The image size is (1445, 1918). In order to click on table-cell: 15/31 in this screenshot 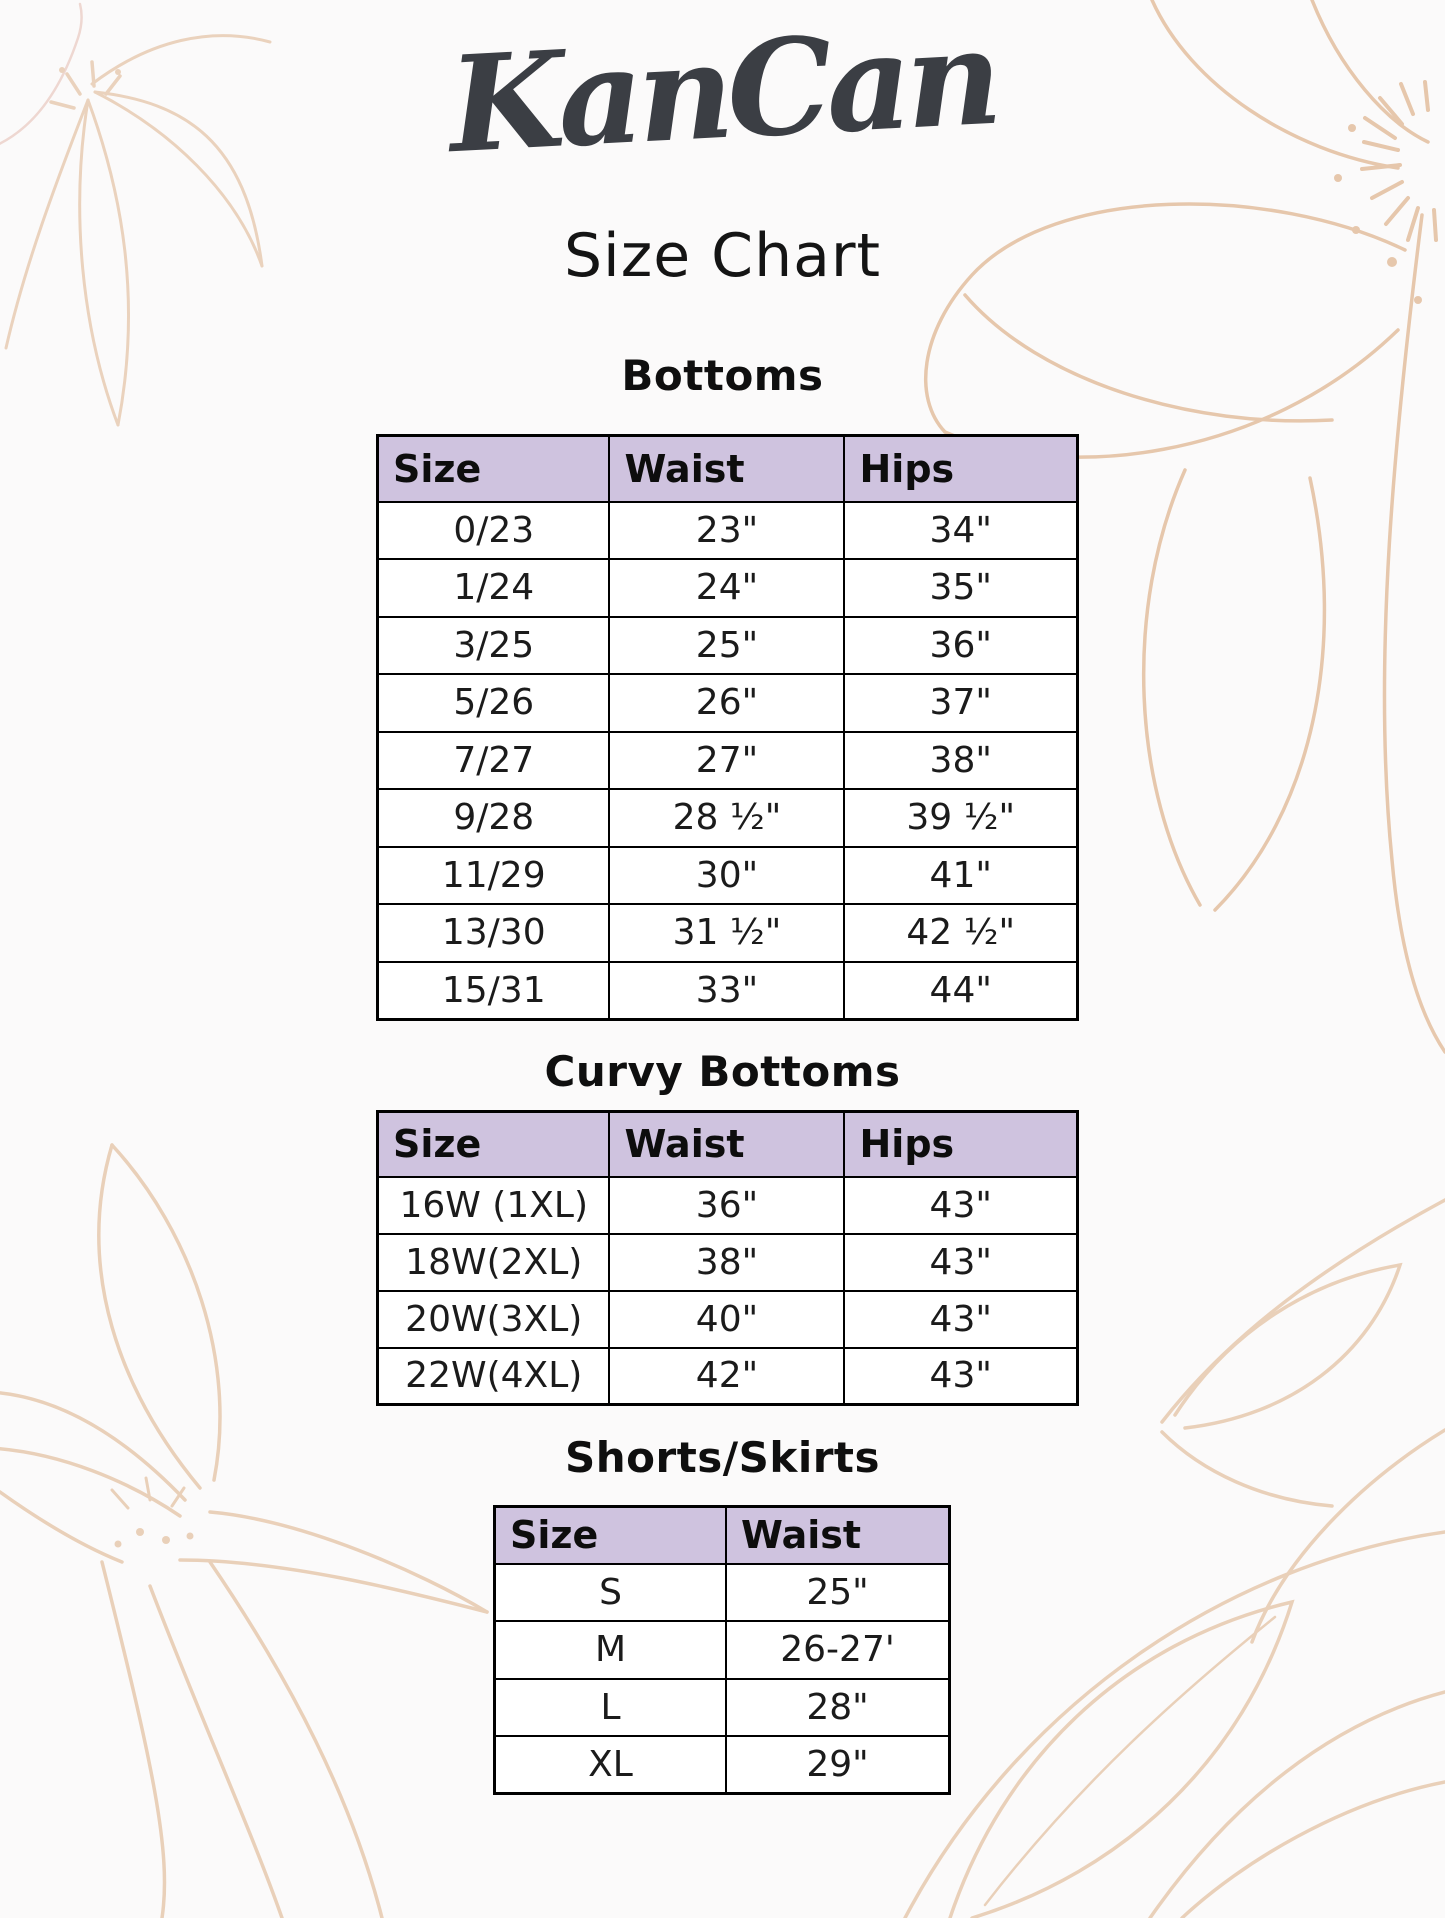, I will do `click(493, 990)`.